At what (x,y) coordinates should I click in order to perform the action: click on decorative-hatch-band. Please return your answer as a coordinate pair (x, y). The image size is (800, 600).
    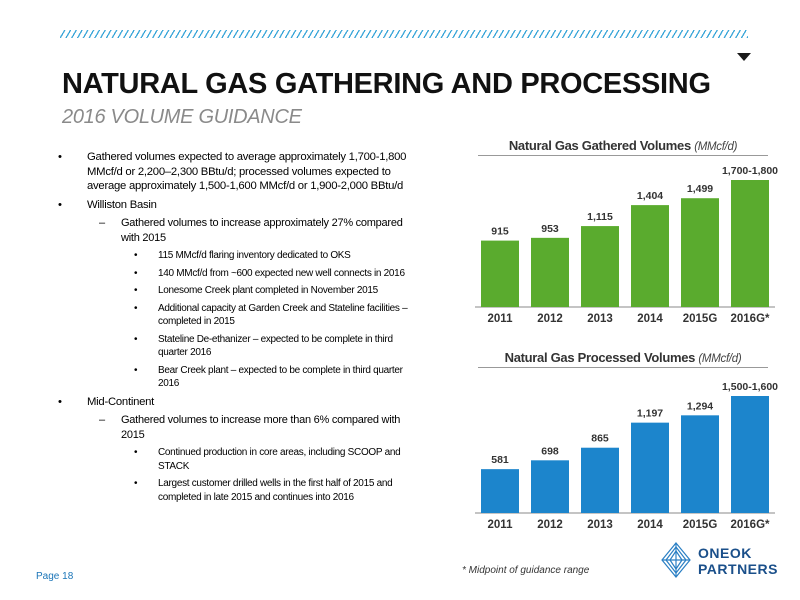
    Looking at the image, I should click on (404, 34).